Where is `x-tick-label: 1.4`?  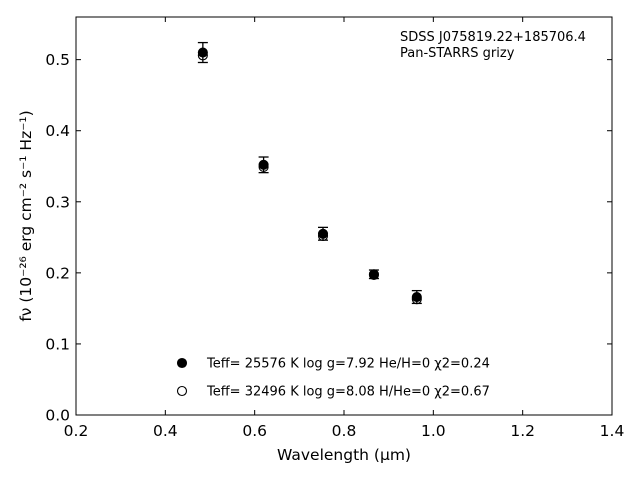
x-tick-label: 1.4 is located at coordinates (612, 431).